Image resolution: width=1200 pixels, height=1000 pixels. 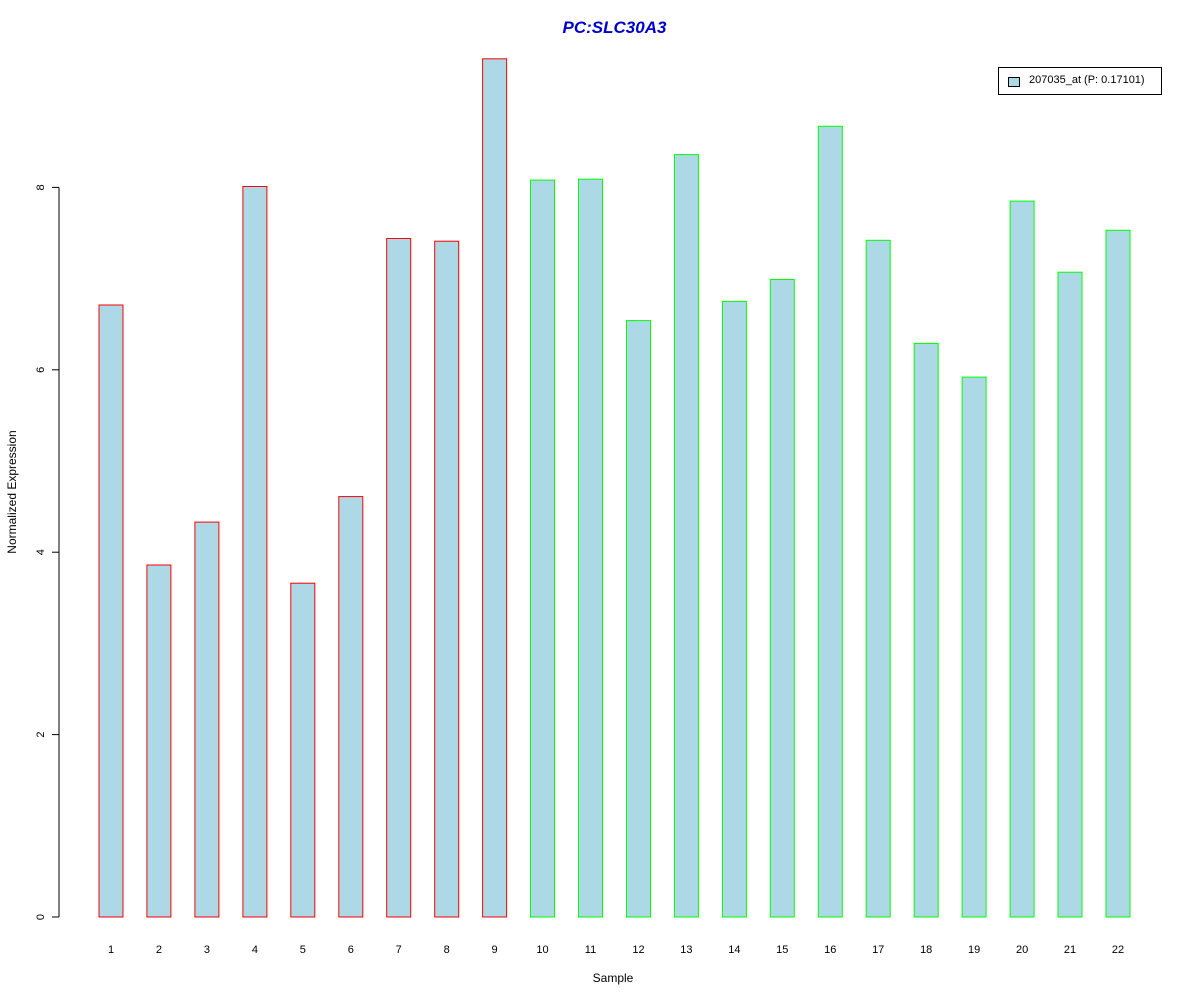 What do you see at coordinates (782, 950) in the screenshot?
I see `x-tick-label: 15` at bounding box center [782, 950].